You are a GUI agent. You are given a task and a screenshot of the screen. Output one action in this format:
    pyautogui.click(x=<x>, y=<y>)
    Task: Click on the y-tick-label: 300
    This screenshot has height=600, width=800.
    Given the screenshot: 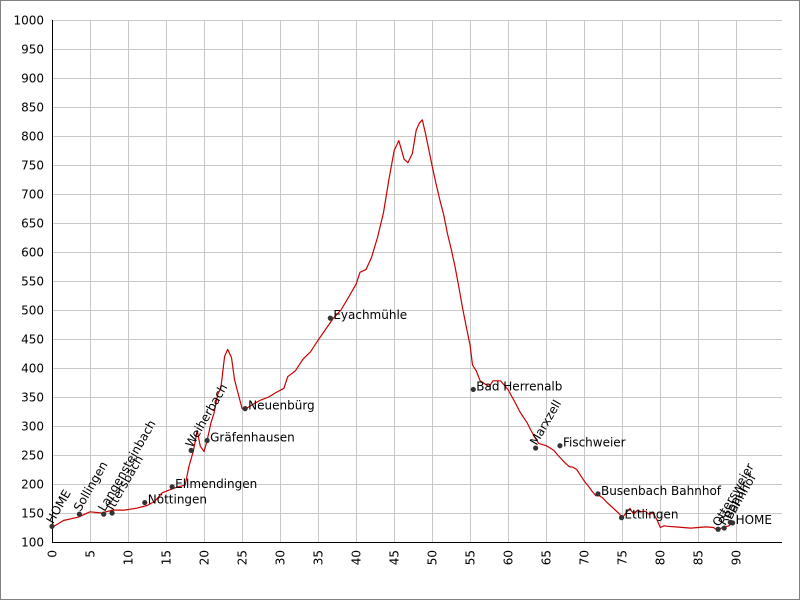 What is the action you would take?
    pyautogui.click(x=32, y=427)
    